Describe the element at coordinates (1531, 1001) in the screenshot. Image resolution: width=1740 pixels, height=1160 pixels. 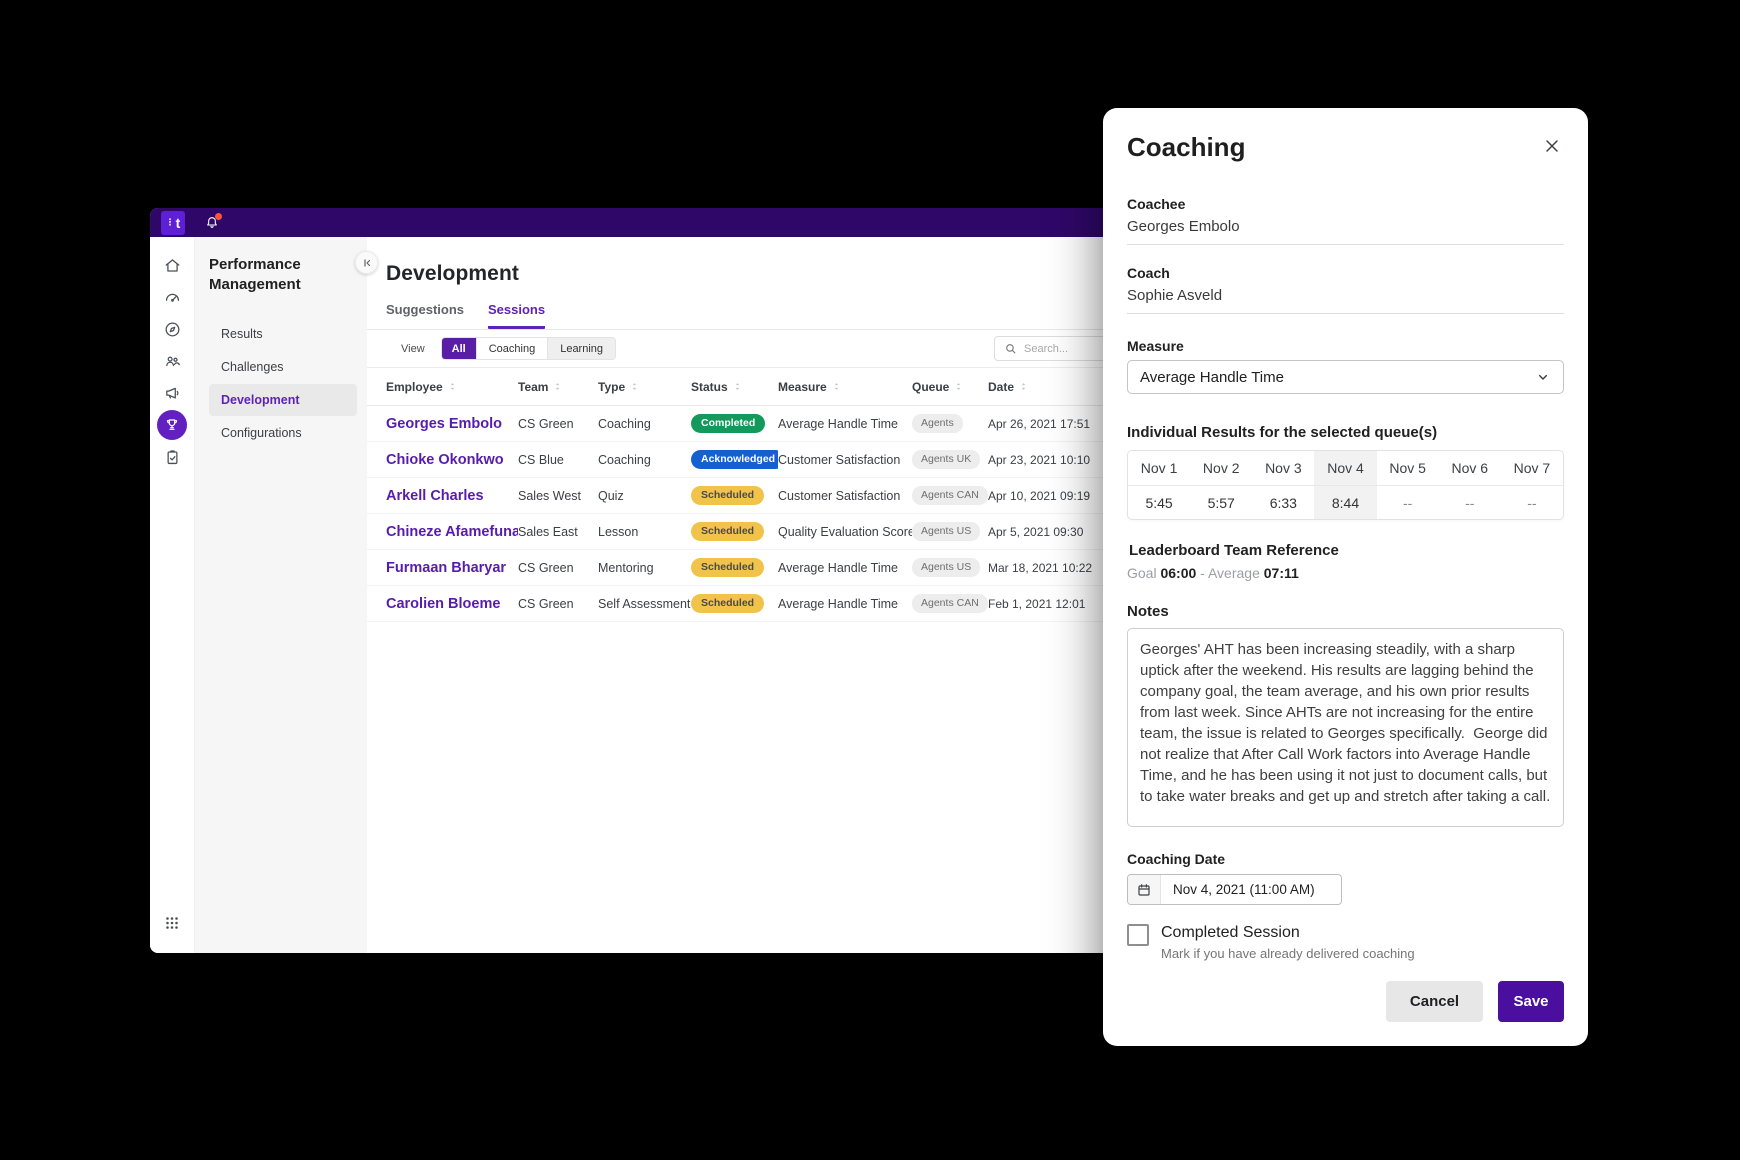
I see `save-button: Save` at that location.